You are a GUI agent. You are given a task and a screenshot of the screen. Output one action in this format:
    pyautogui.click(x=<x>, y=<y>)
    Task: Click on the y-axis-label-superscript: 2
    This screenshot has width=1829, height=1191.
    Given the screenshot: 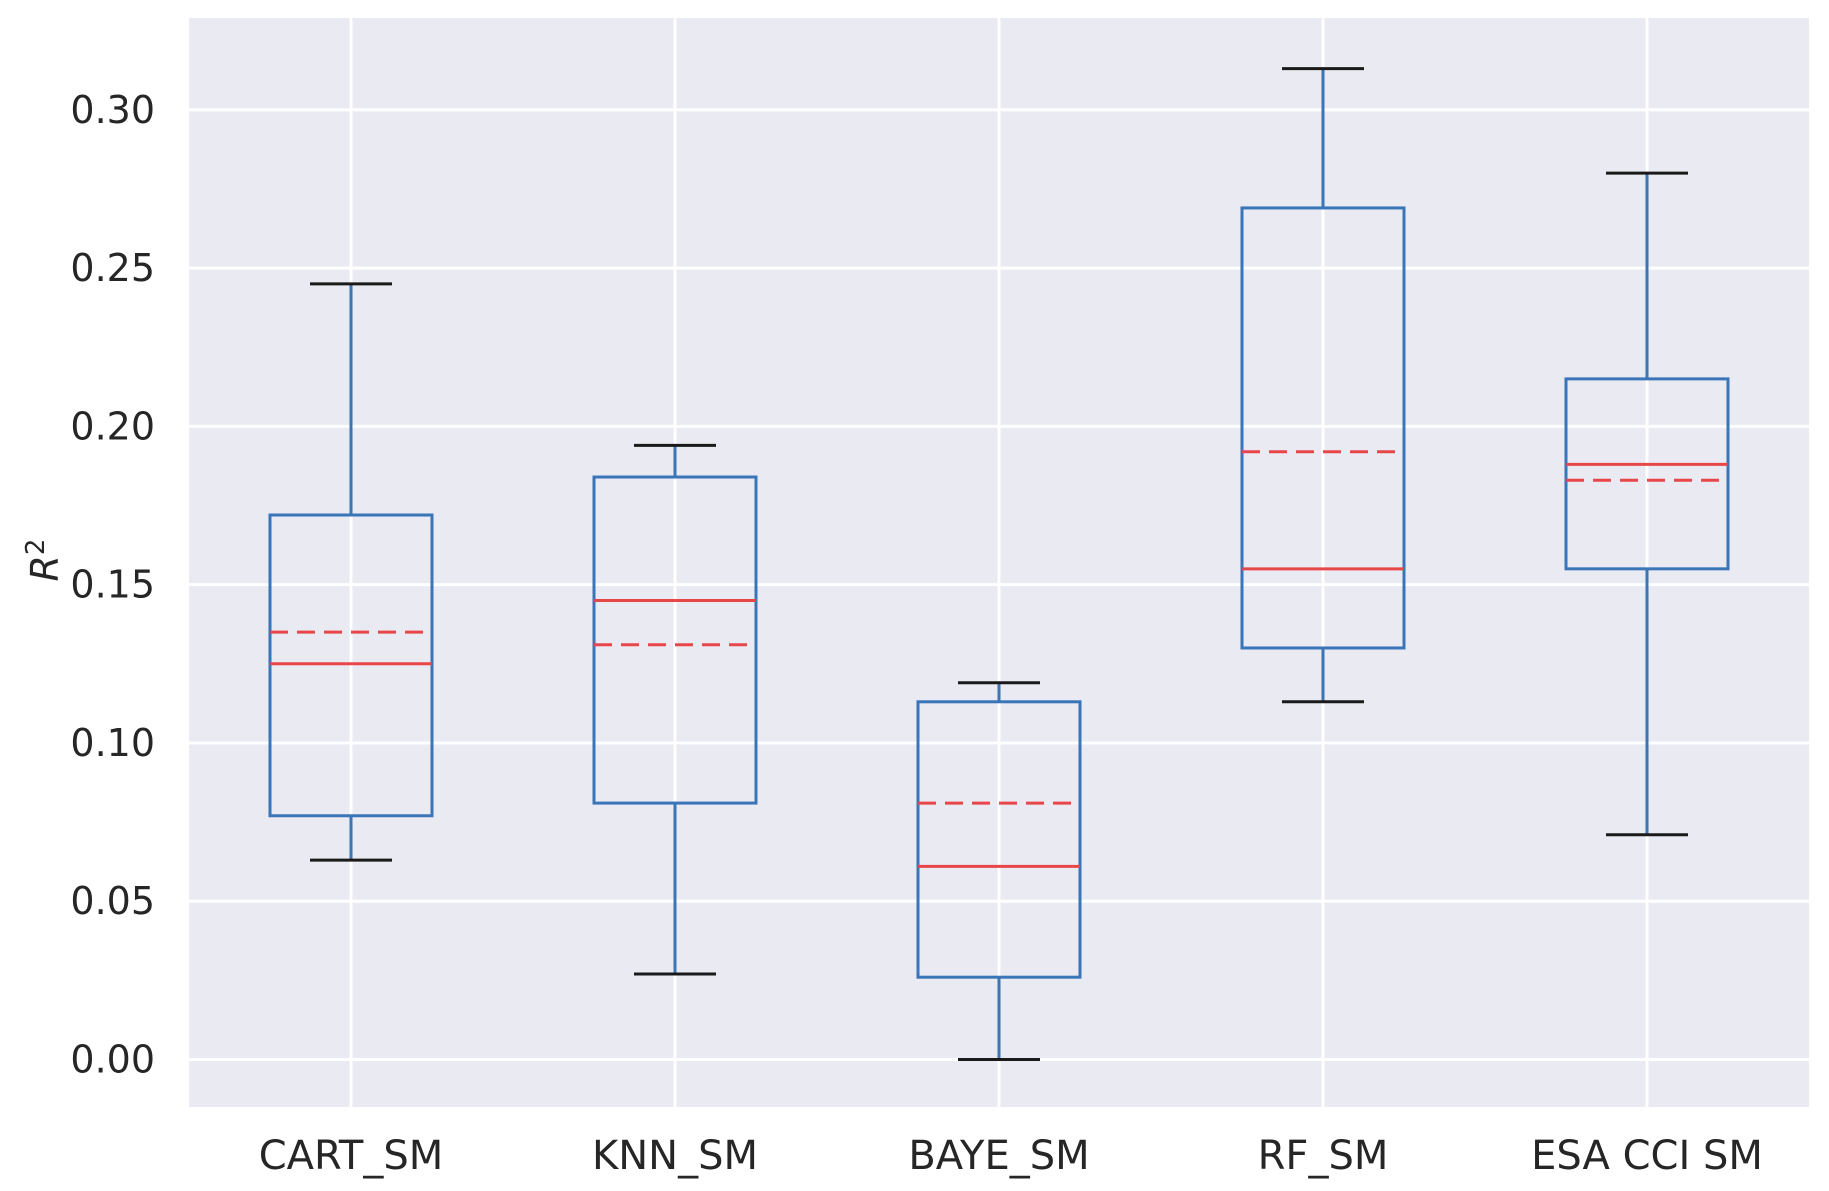 What is the action you would take?
    pyautogui.click(x=36, y=547)
    